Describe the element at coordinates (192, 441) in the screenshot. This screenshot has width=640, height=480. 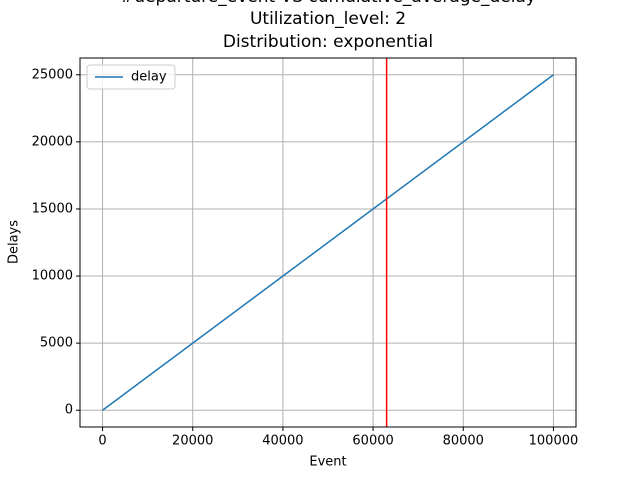
I see `x-tick-label: 20000` at that location.